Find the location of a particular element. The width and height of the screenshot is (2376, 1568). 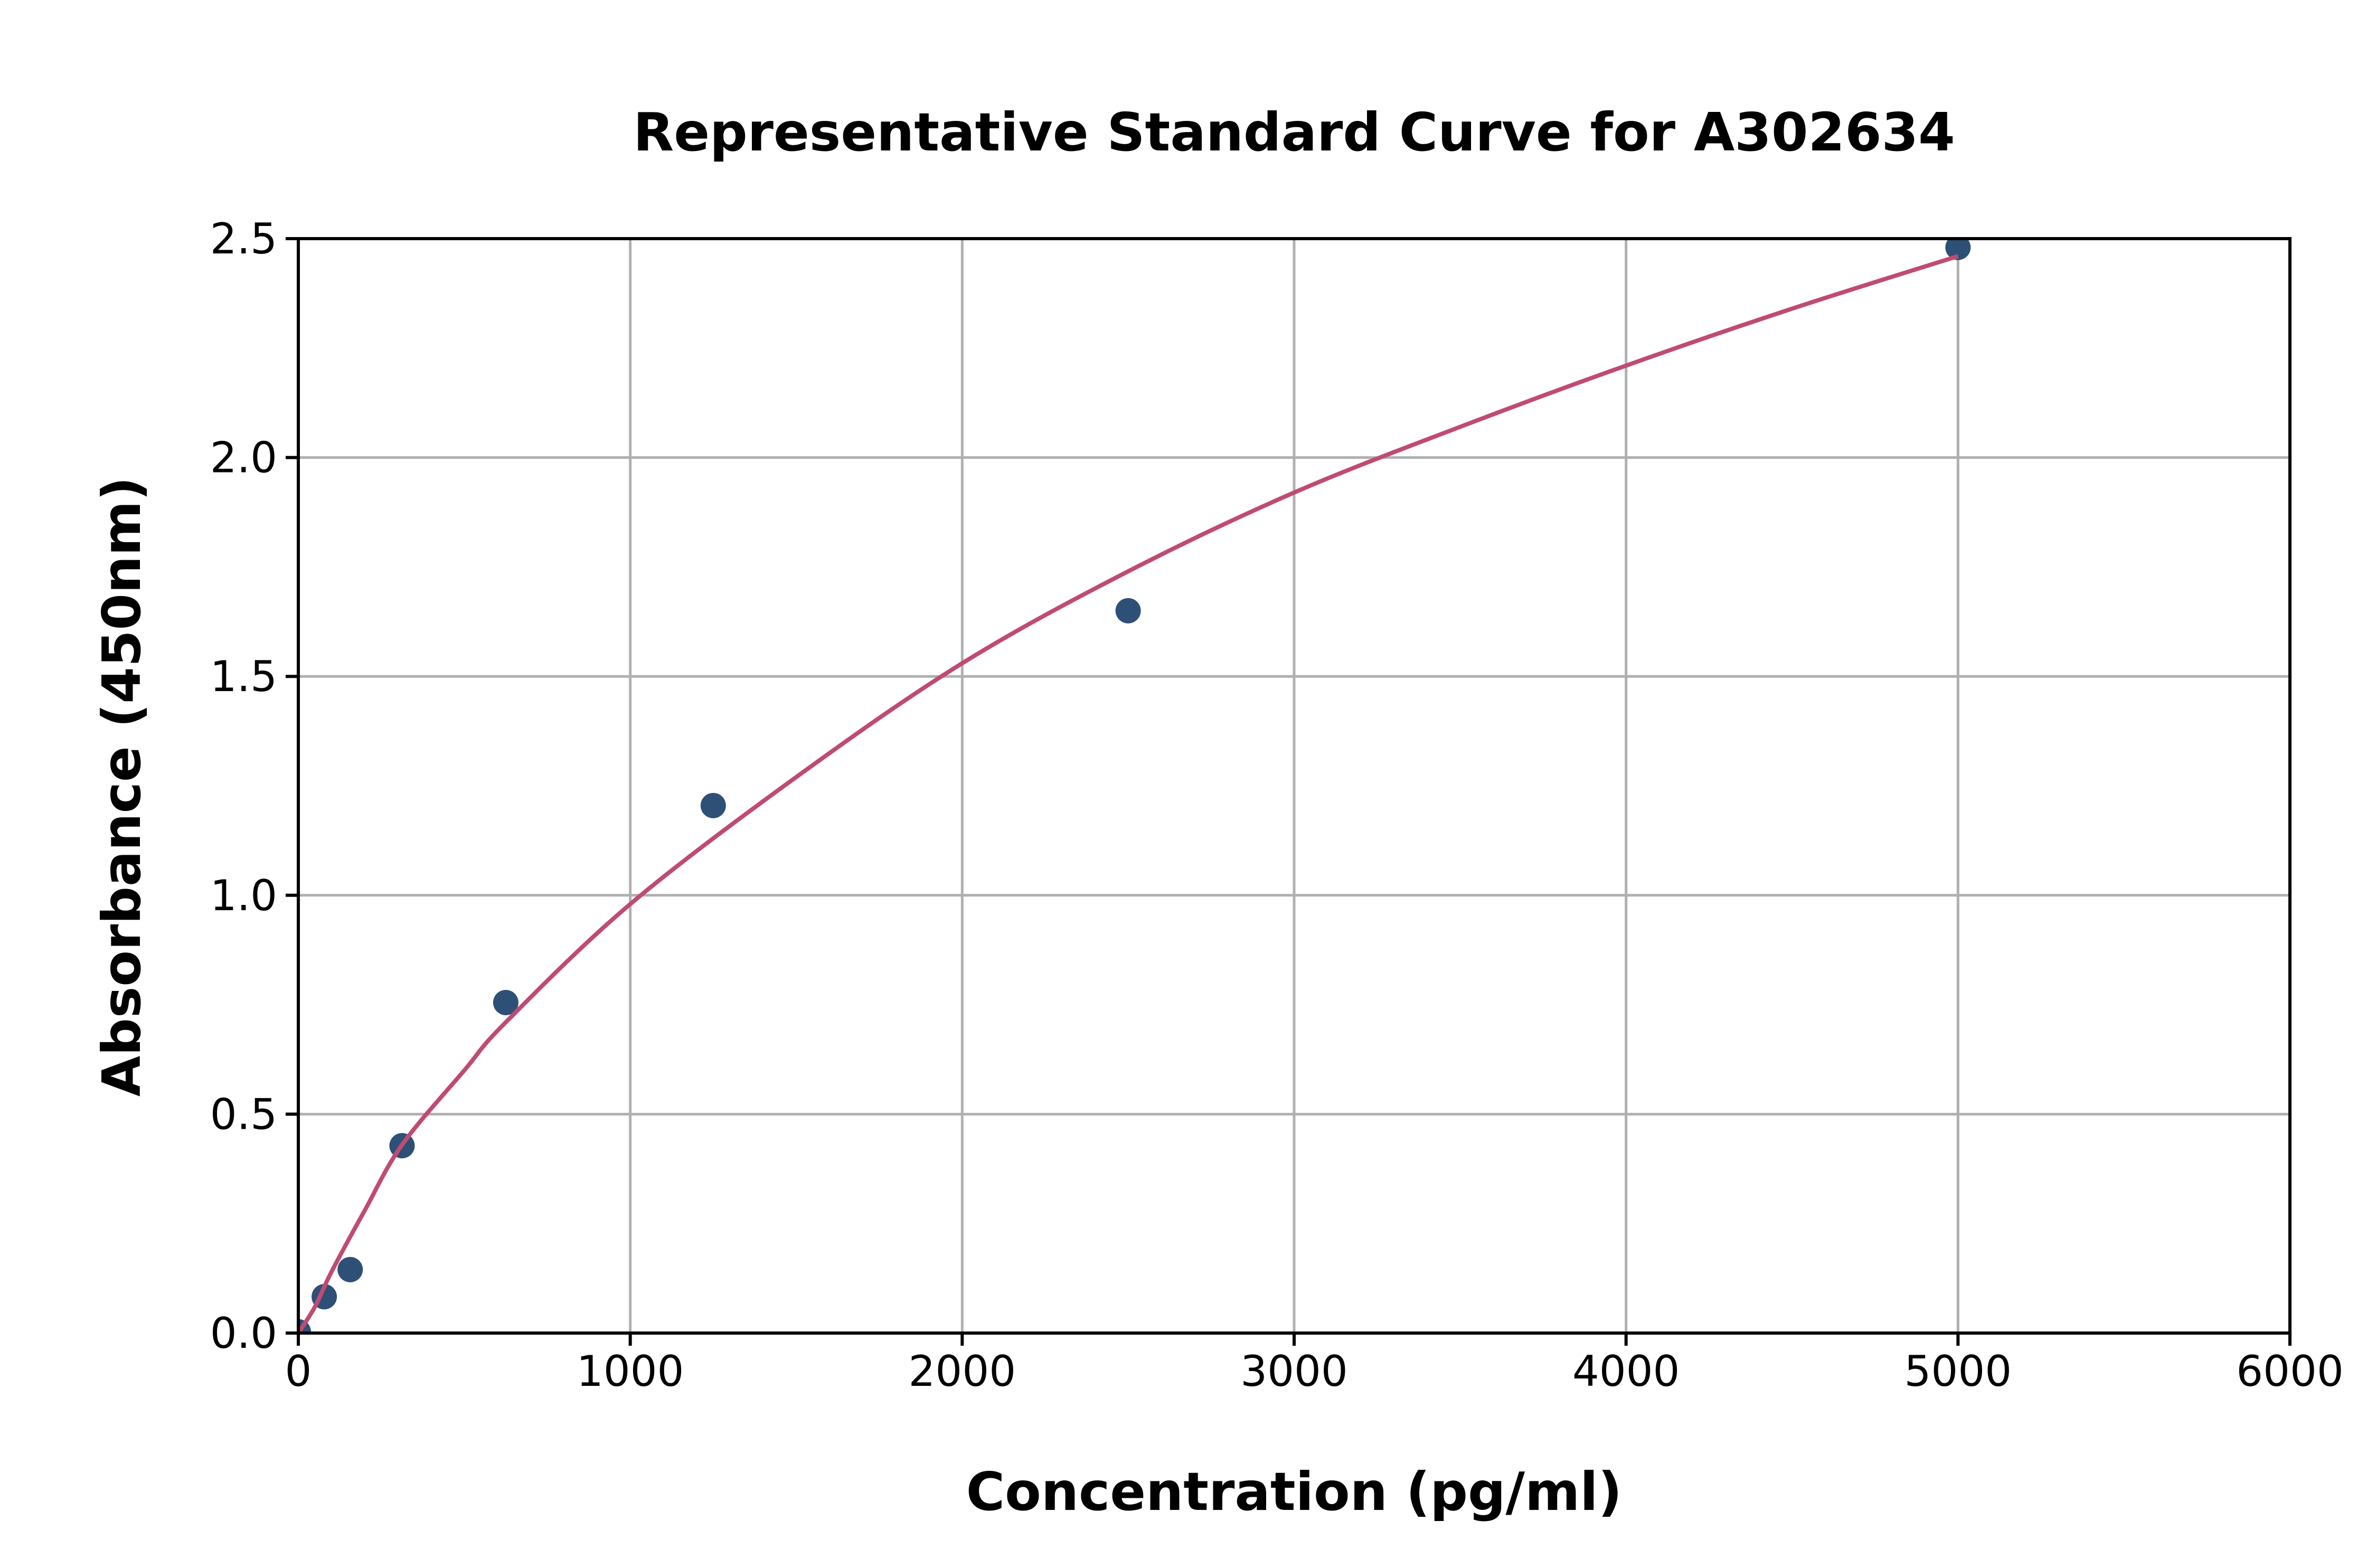

y-tick-label: 0.0 is located at coordinates (244, 1334).